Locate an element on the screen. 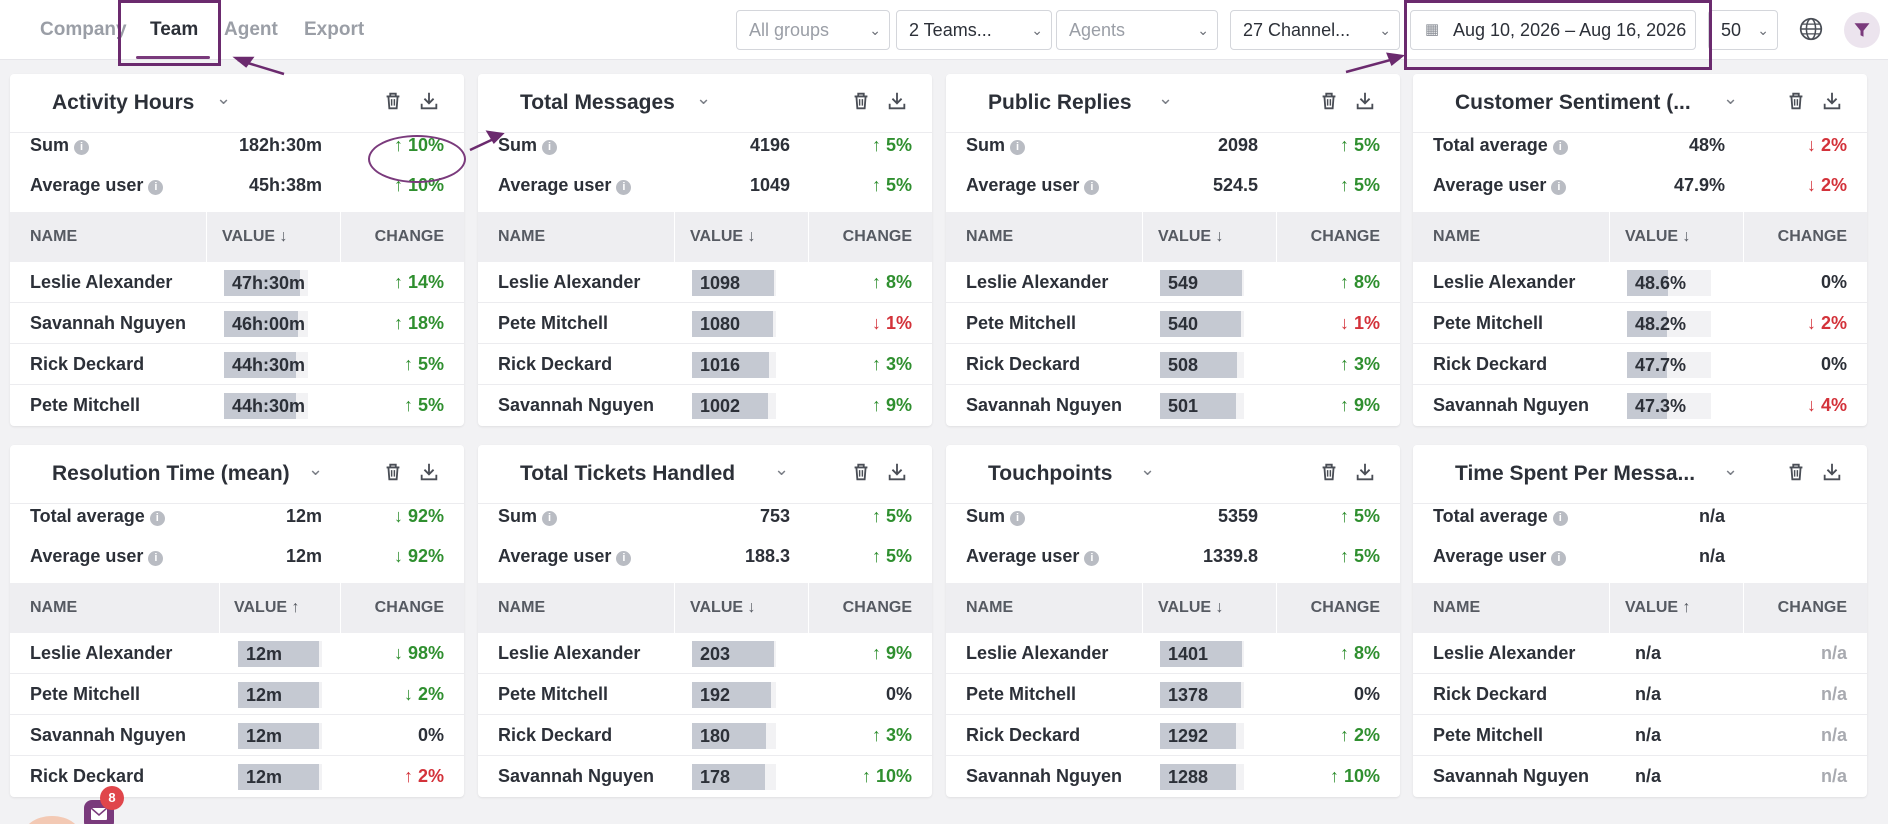 The width and height of the screenshot is (1888, 824). chat-widget: 8 is located at coordinates (73, 805).